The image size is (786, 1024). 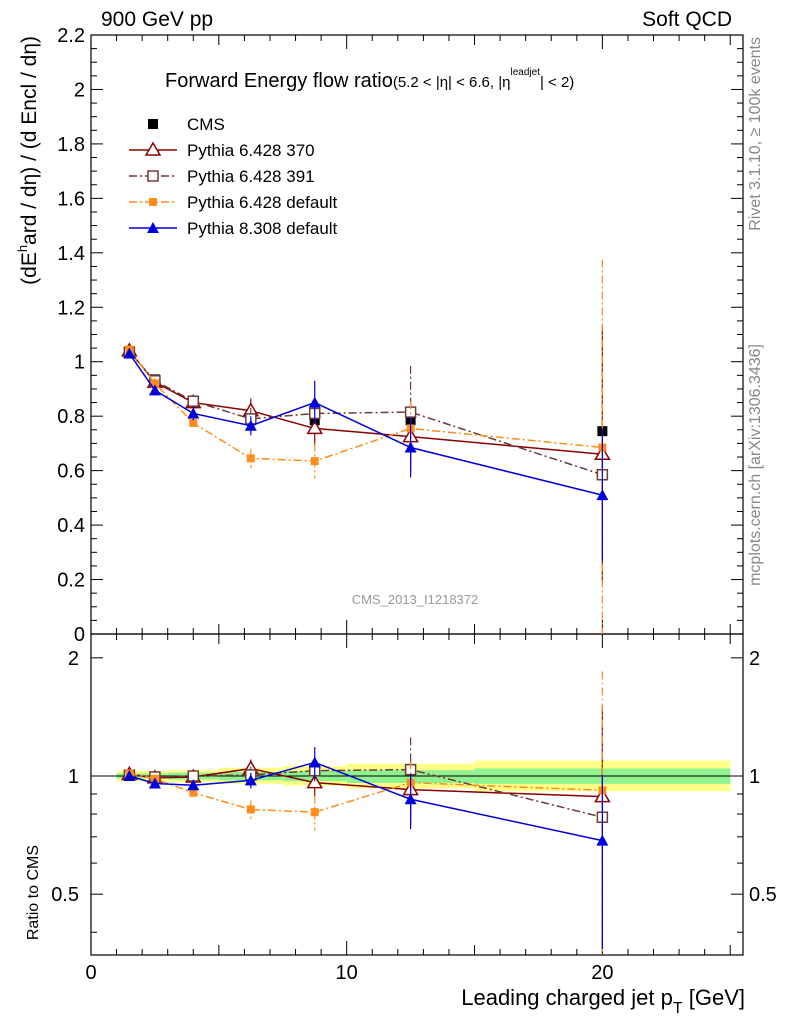 What do you see at coordinates (366, 848) in the screenshot?
I see `ratio-series-pythia8-default` at bounding box center [366, 848].